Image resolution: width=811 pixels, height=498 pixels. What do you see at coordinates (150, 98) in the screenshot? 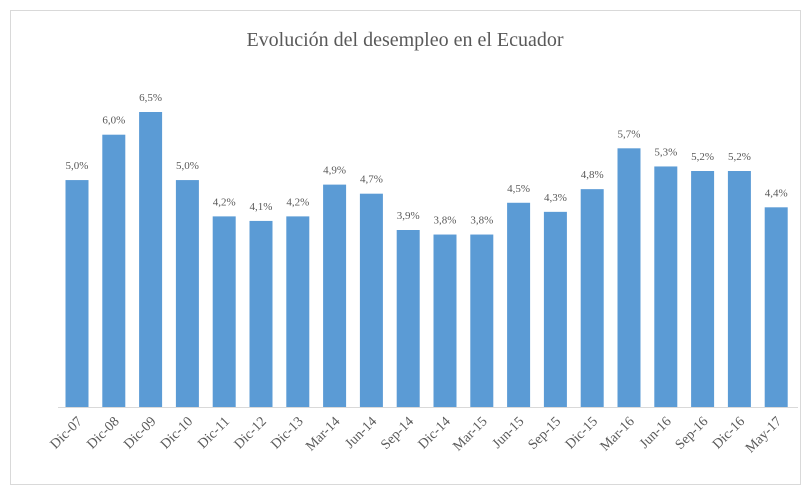
I see `data-label: 6,5%` at bounding box center [150, 98].